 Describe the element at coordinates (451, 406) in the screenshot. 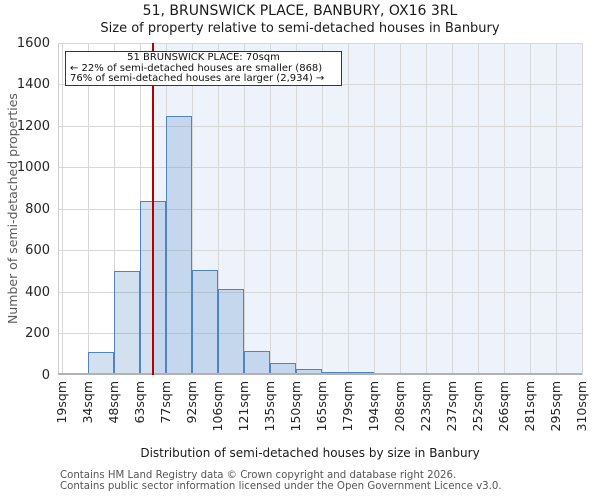

I see `x-tick-label: 237sqm` at that location.